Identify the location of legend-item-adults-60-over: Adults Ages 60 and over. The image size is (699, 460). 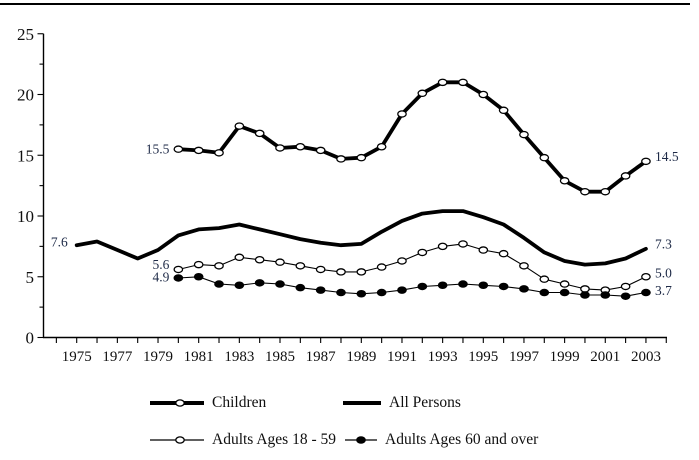
(441, 440).